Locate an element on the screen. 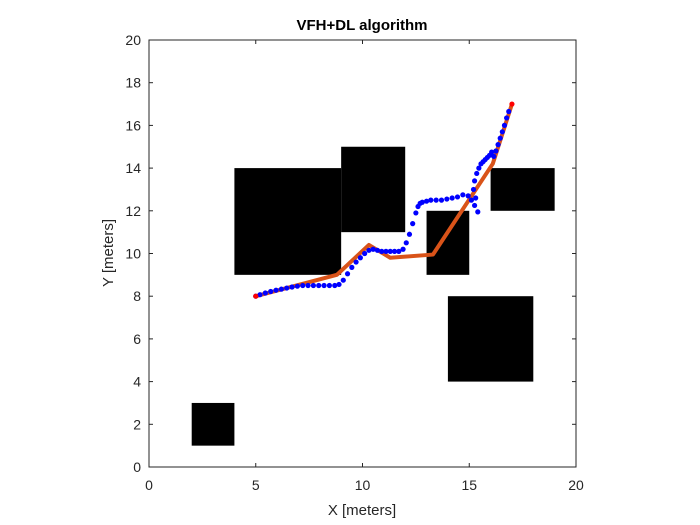 This screenshot has height=525, width=700. x-tick-label-4: 20 is located at coordinates (576, 485).